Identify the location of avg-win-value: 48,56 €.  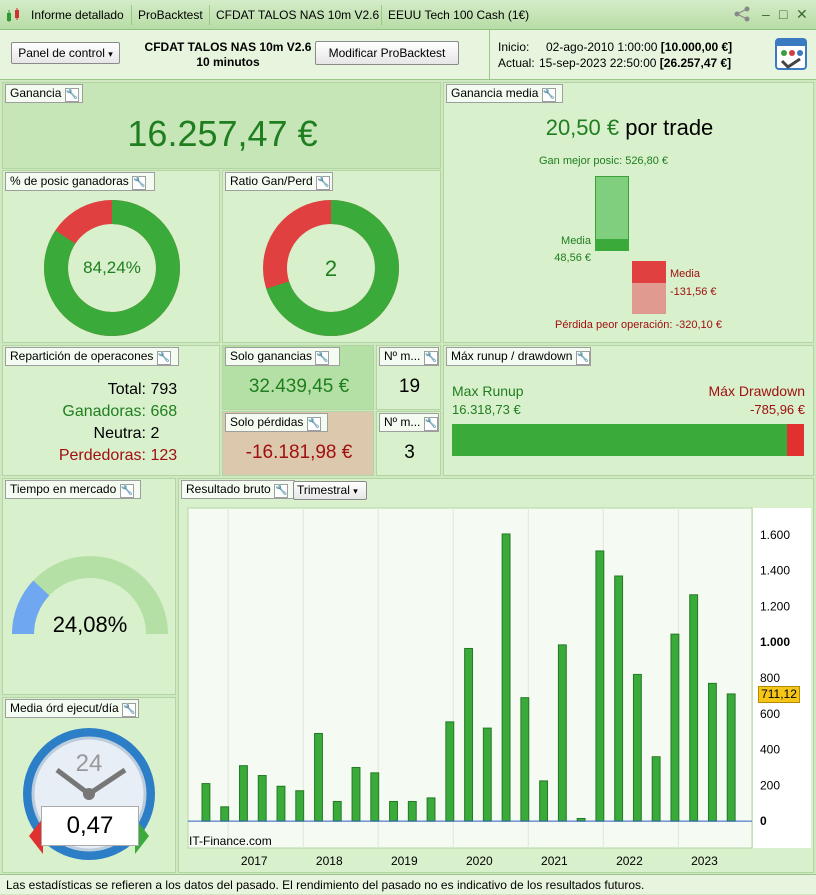
(572, 258).